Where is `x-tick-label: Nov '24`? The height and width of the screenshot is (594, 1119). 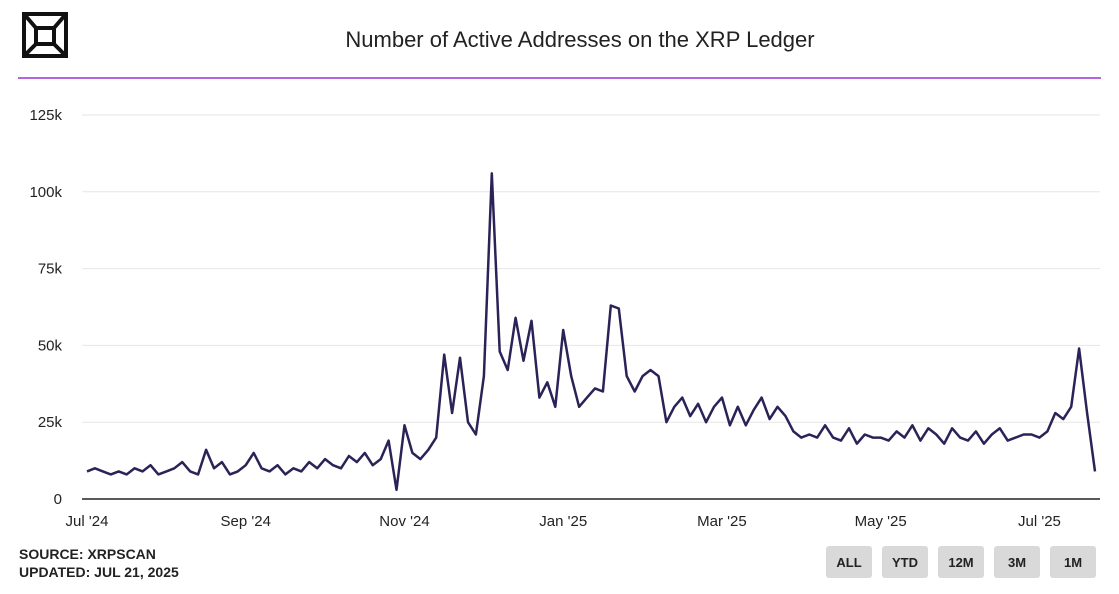
x-tick-label: Nov '24 is located at coordinates (404, 521).